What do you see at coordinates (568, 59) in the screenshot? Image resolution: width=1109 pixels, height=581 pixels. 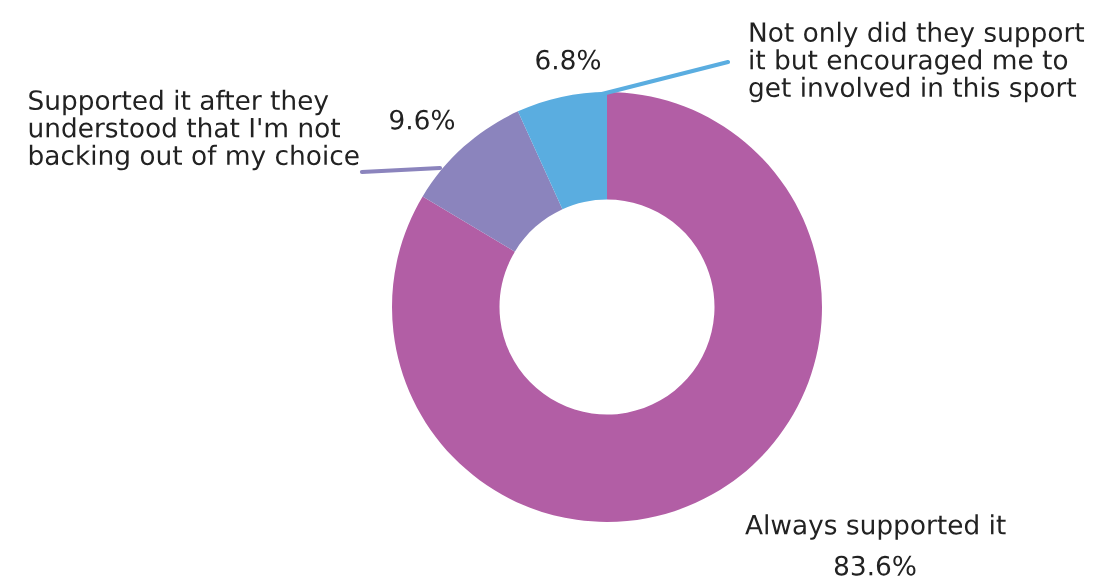 I see `data-label: 6.8%` at bounding box center [568, 59].